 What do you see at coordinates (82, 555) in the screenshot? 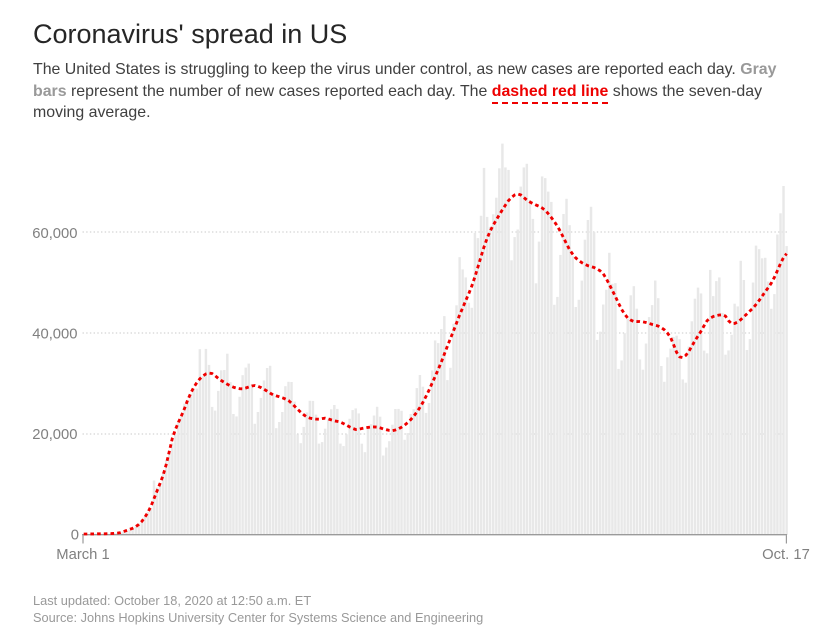
I see `svg-text: March 1` at bounding box center [82, 555].